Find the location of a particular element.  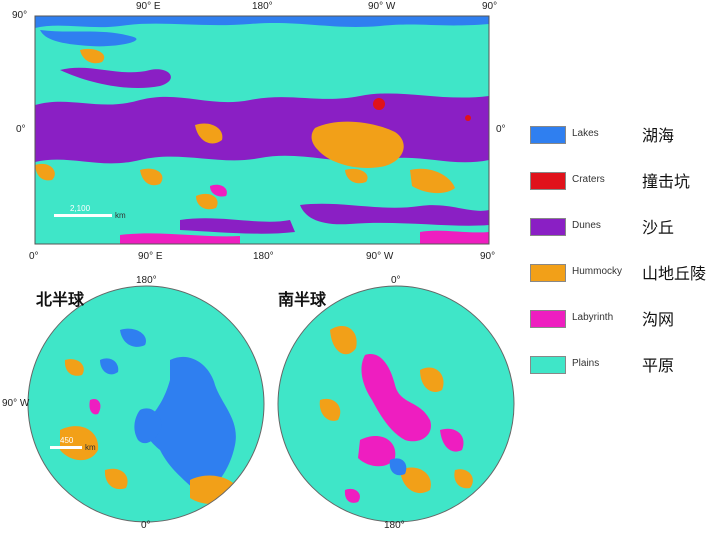

north-polar-frame is located at coordinates (146, 404).